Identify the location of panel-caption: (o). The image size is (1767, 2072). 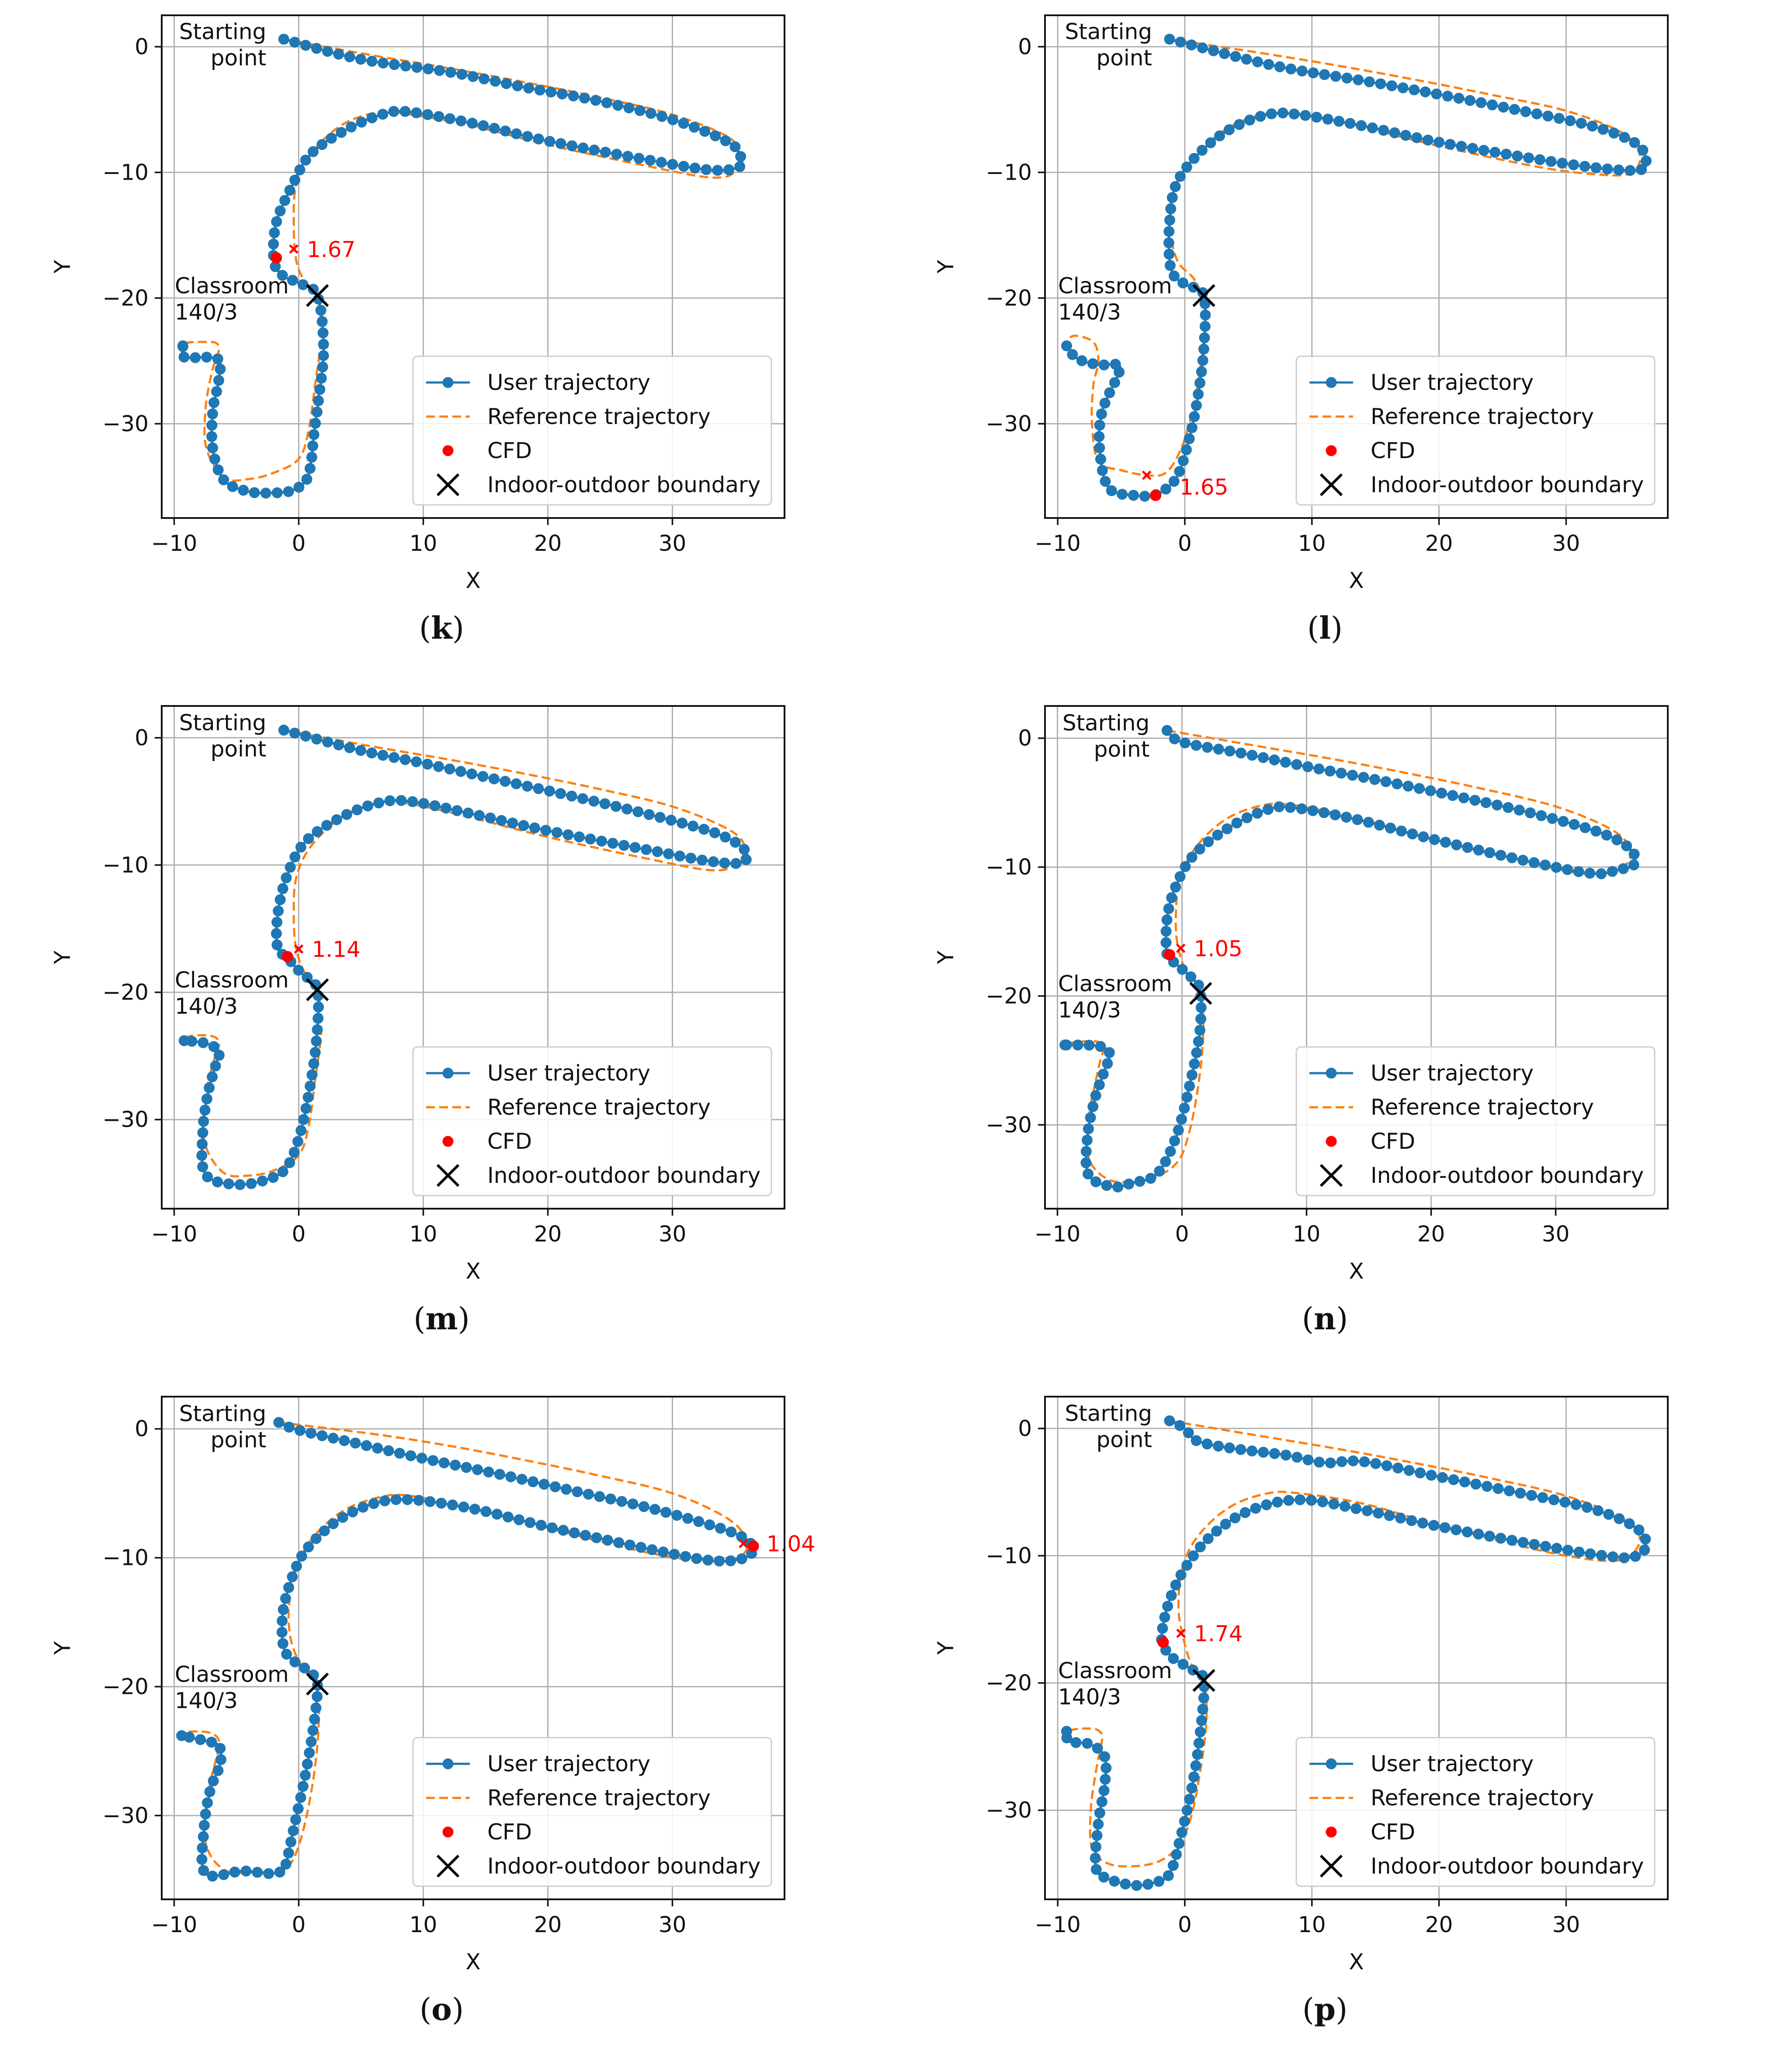
(442, 2009).